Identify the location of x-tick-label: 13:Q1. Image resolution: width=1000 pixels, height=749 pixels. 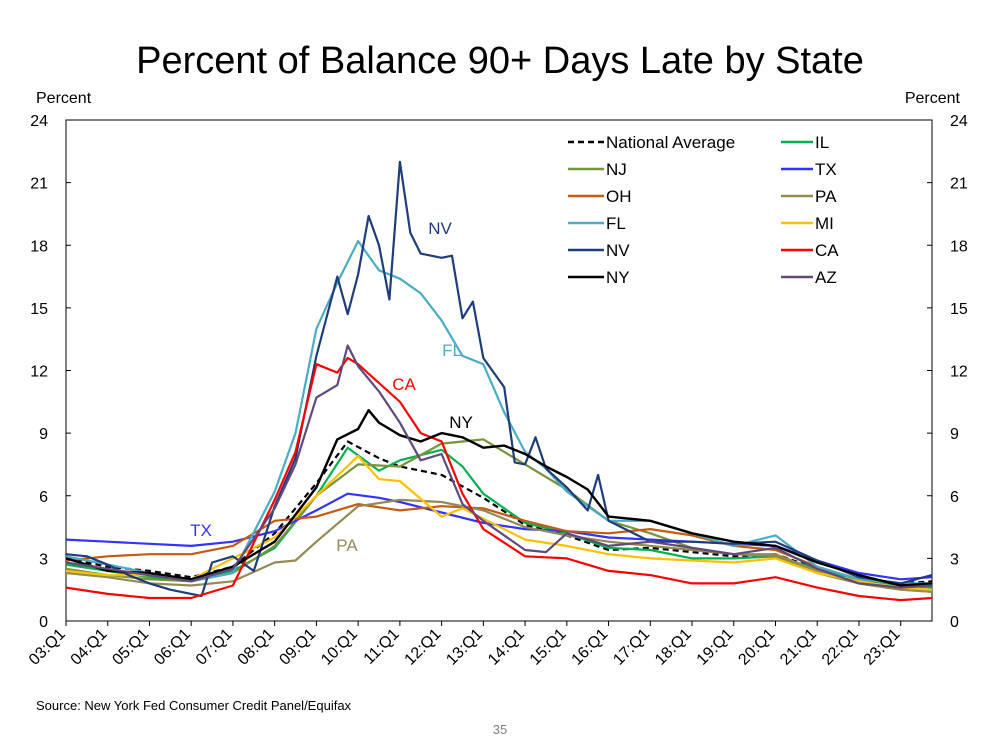
(464, 647).